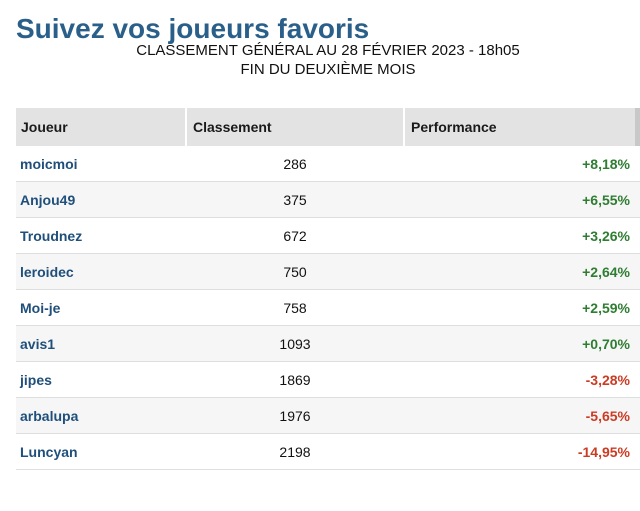  Describe the element at coordinates (101, 271) in the screenshot. I see `player-name-link: leroidec` at that location.